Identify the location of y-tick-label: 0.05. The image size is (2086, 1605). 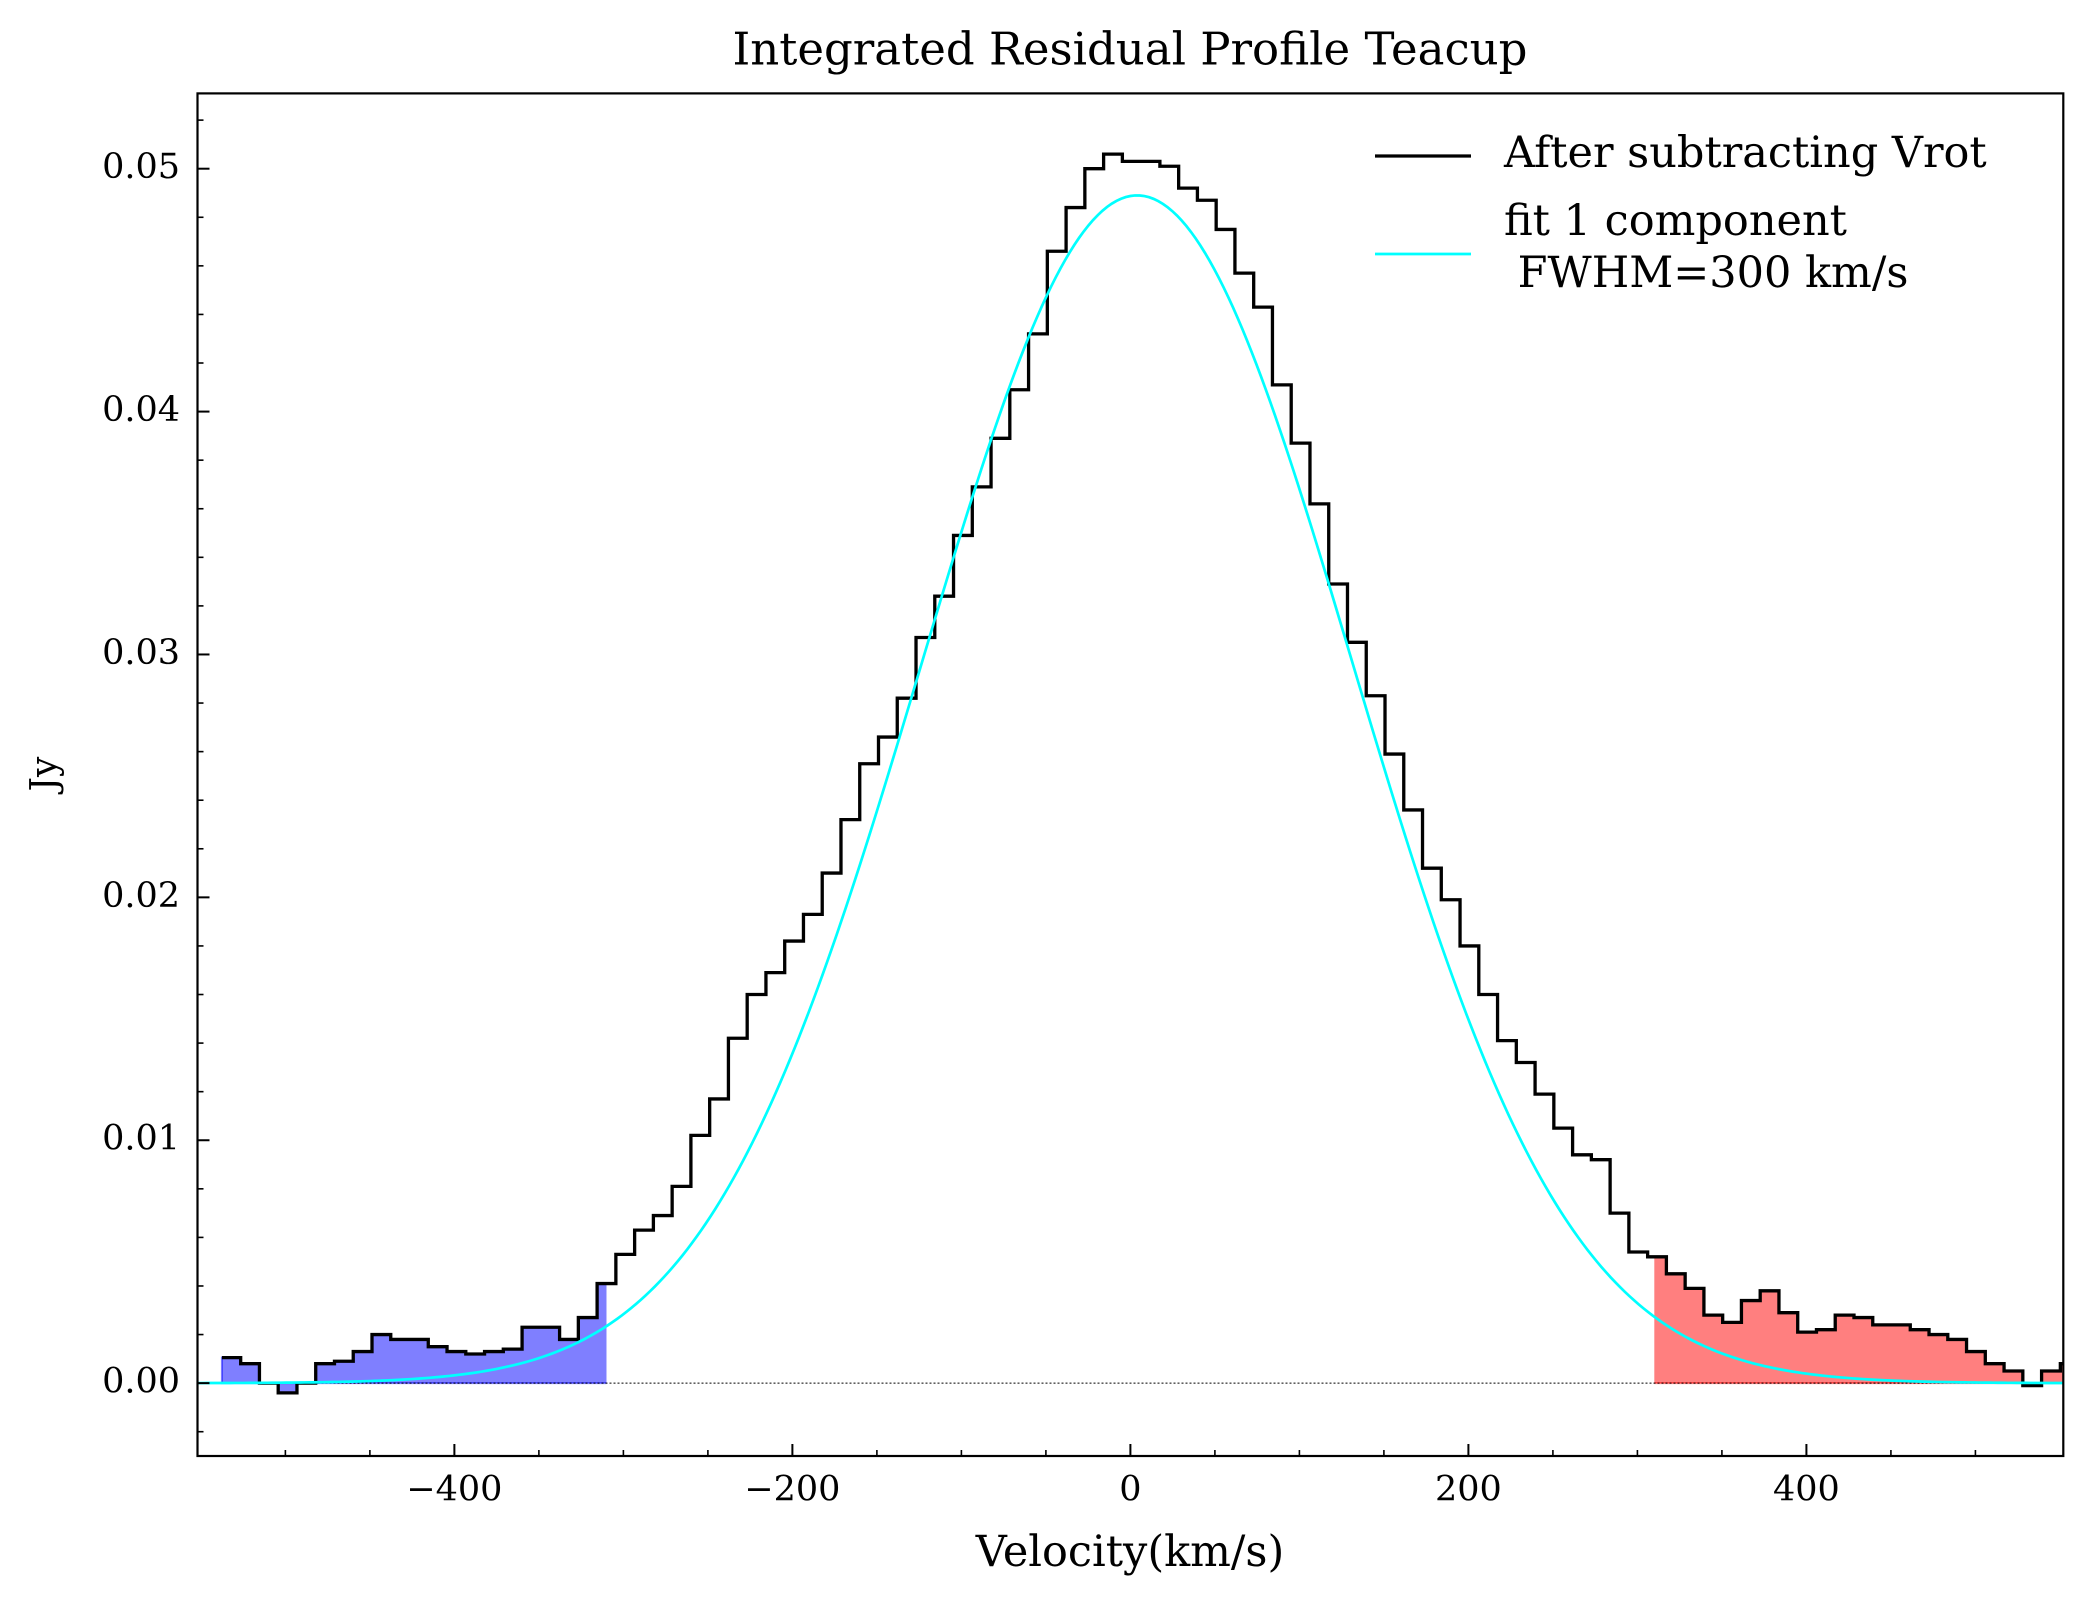
(141, 167).